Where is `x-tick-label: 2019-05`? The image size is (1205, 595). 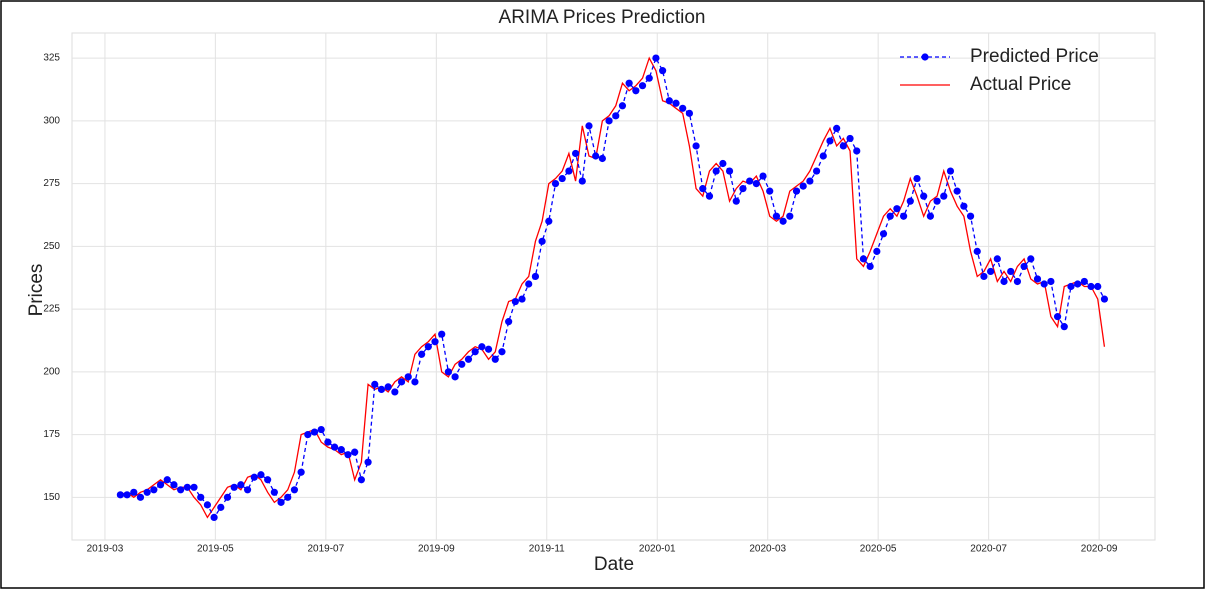 x-tick-label: 2019-05 is located at coordinates (215, 549).